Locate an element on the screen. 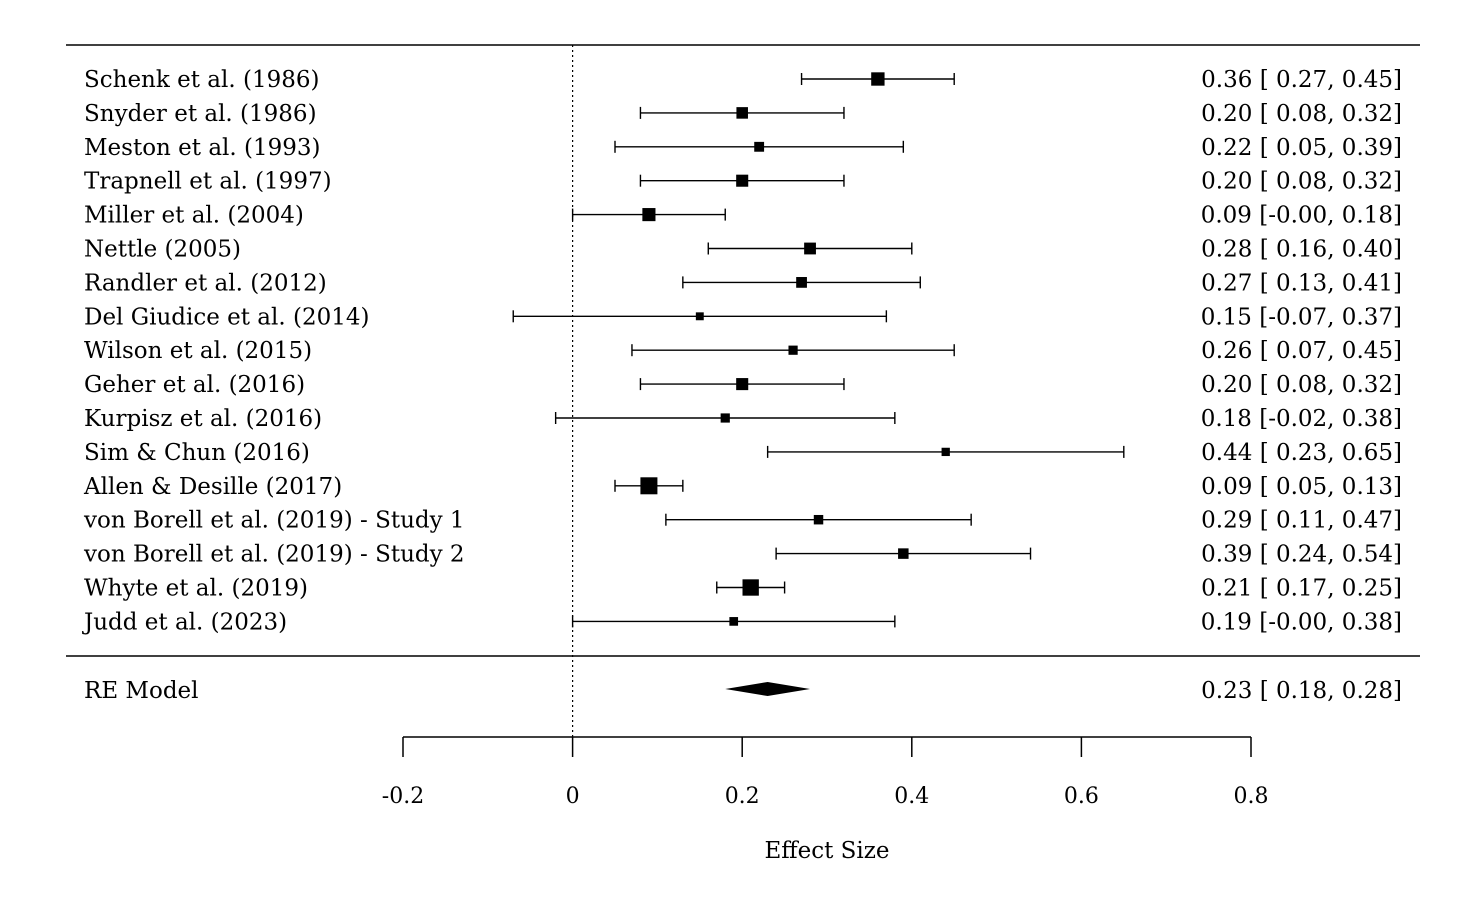 Image resolution: width=1480 pixels, height=914 pixels. study-row: Miller et al. (2004) 0.09 [-0.00, 0.18] is located at coordinates (743, 216).